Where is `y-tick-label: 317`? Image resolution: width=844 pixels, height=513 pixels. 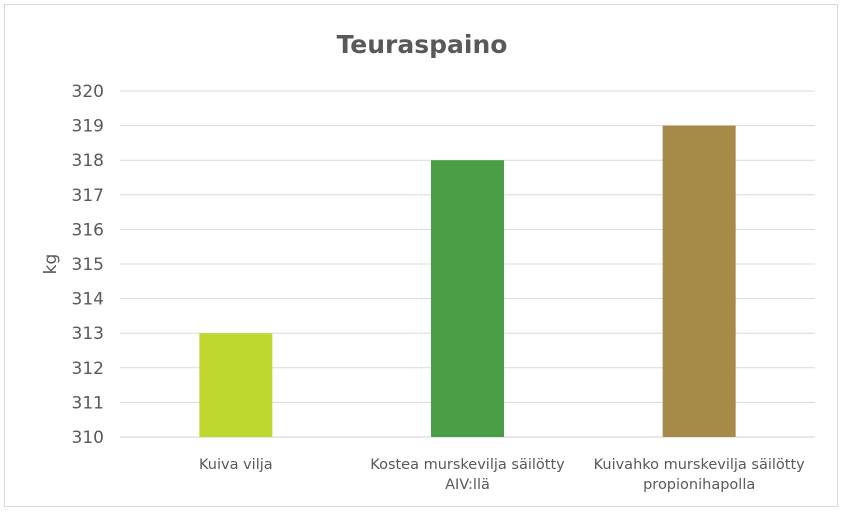 y-tick-label: 317 is located at coordinates (88, 196).